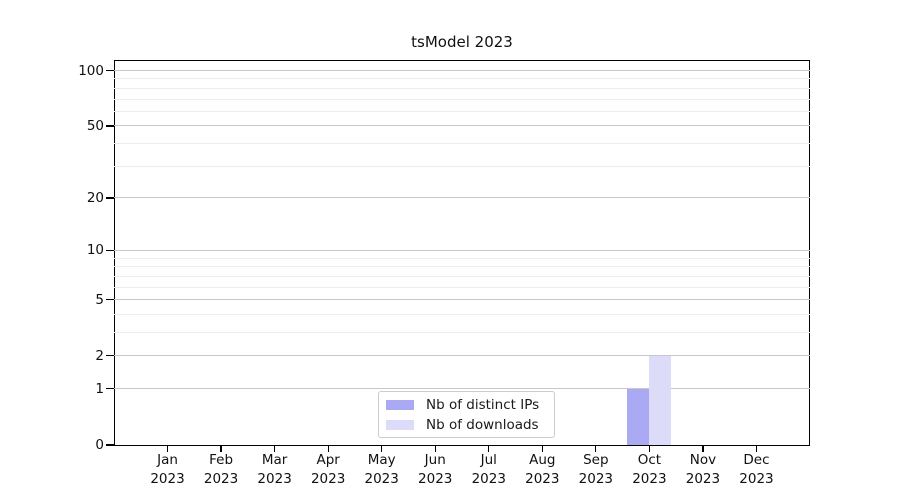 This screenshot has height=500, width=900. I want to click on x-tick-apr, so click(328, 449).